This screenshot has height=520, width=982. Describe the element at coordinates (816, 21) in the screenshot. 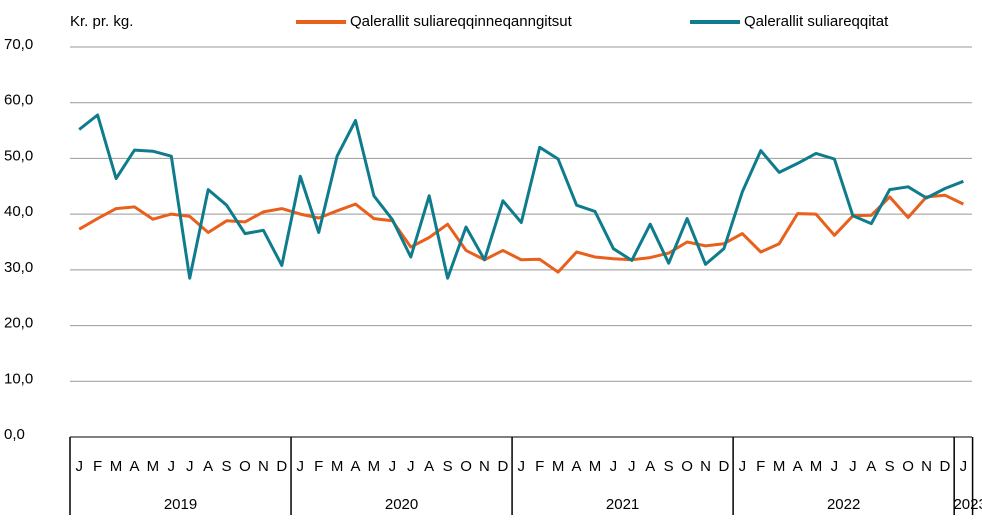

I see `legend-label: Qalerallit suliareqqitat` at that location.